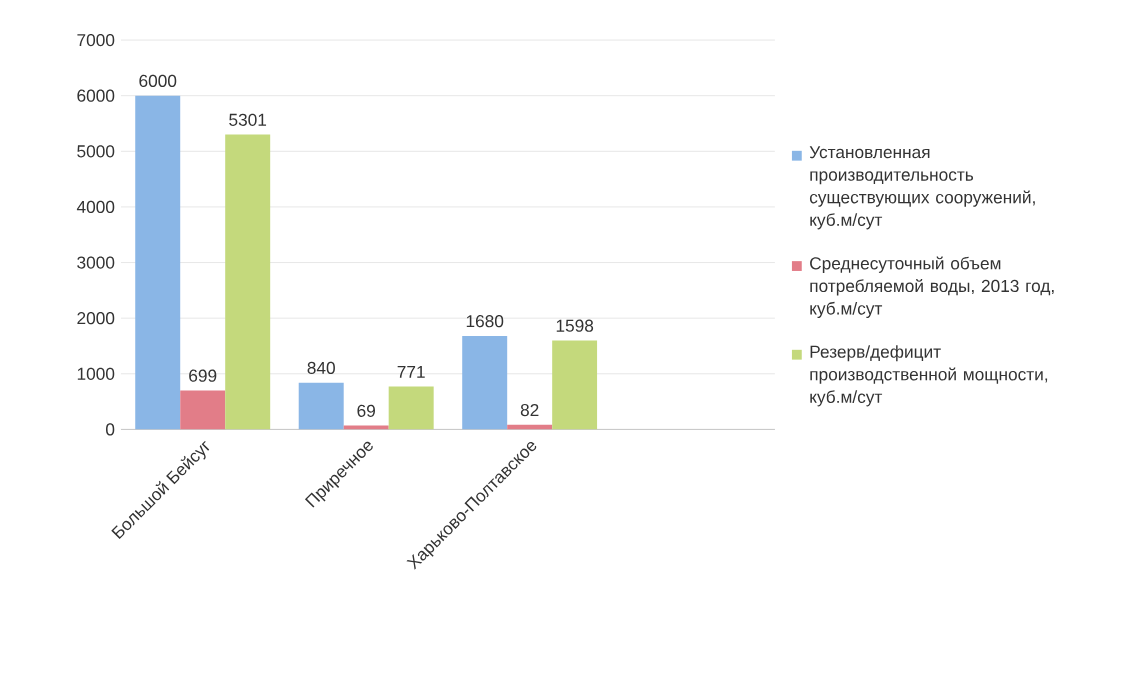  Describe the element at coordinates (922, 188) in the screenshot. I see `legend-label: Установленная производительность существующих сооружений, куб.м/сут` at that location.